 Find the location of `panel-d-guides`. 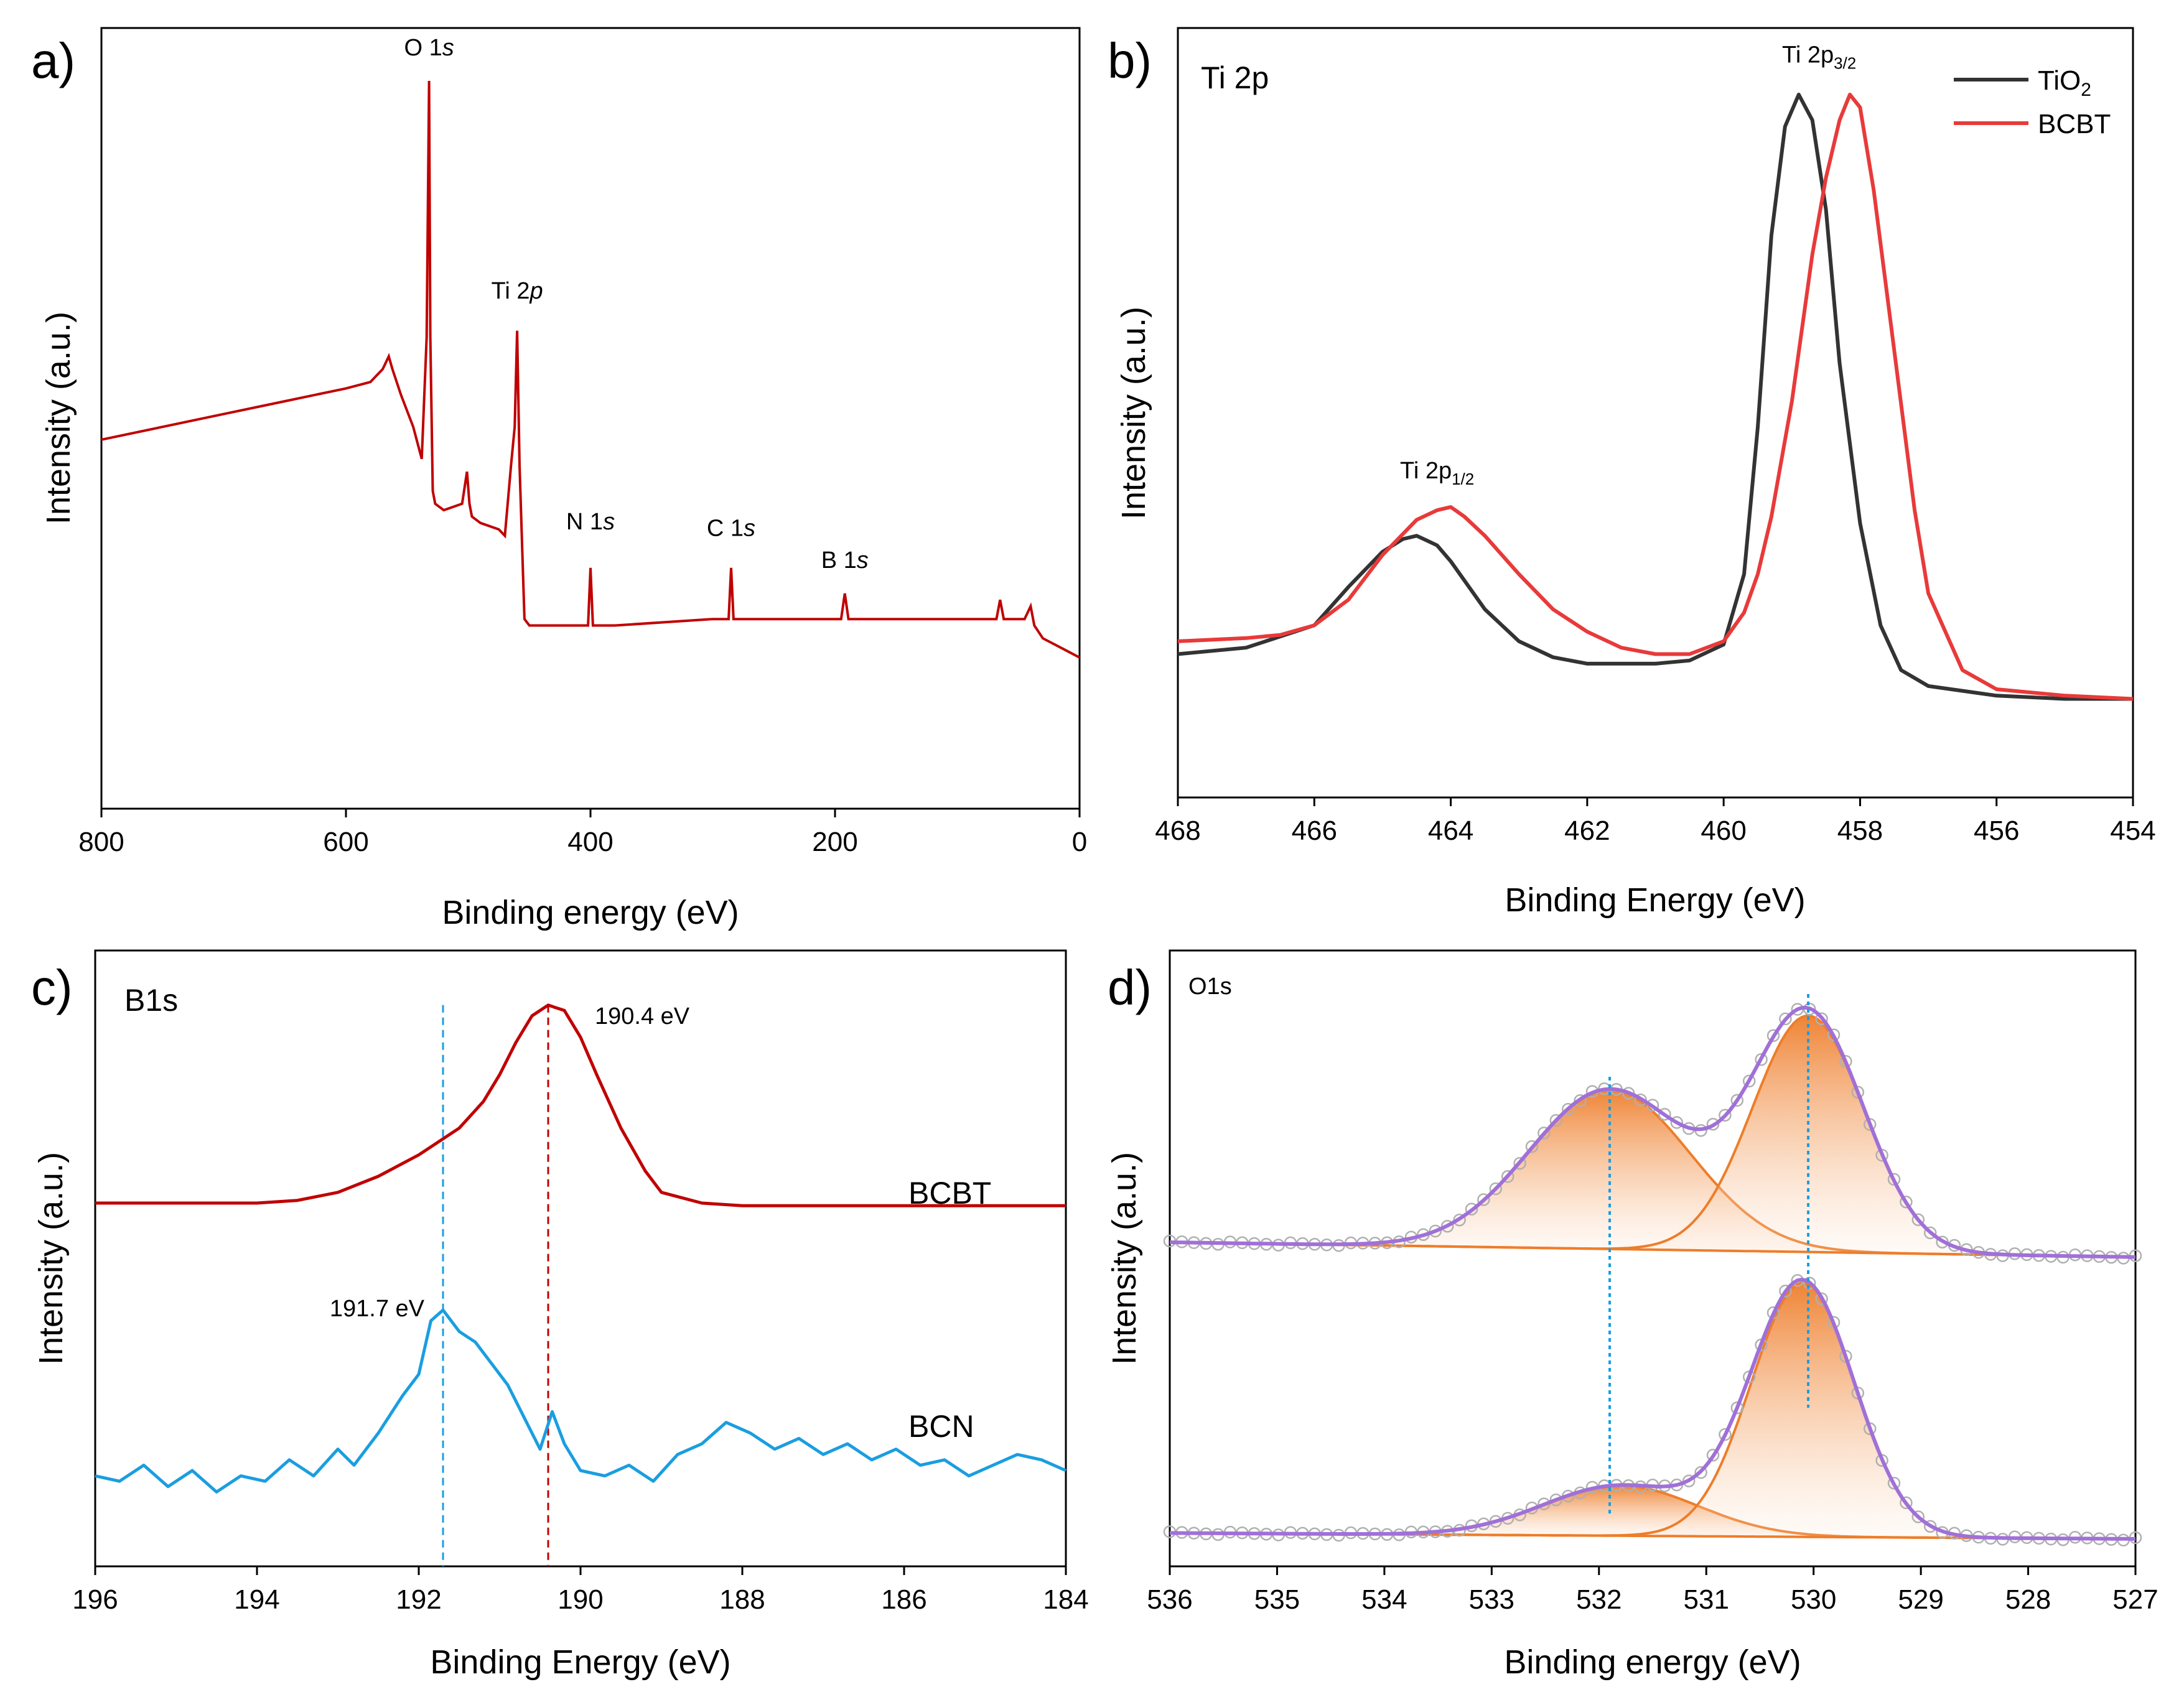

panel-d-guides is located at coordinates (1709, 1254).